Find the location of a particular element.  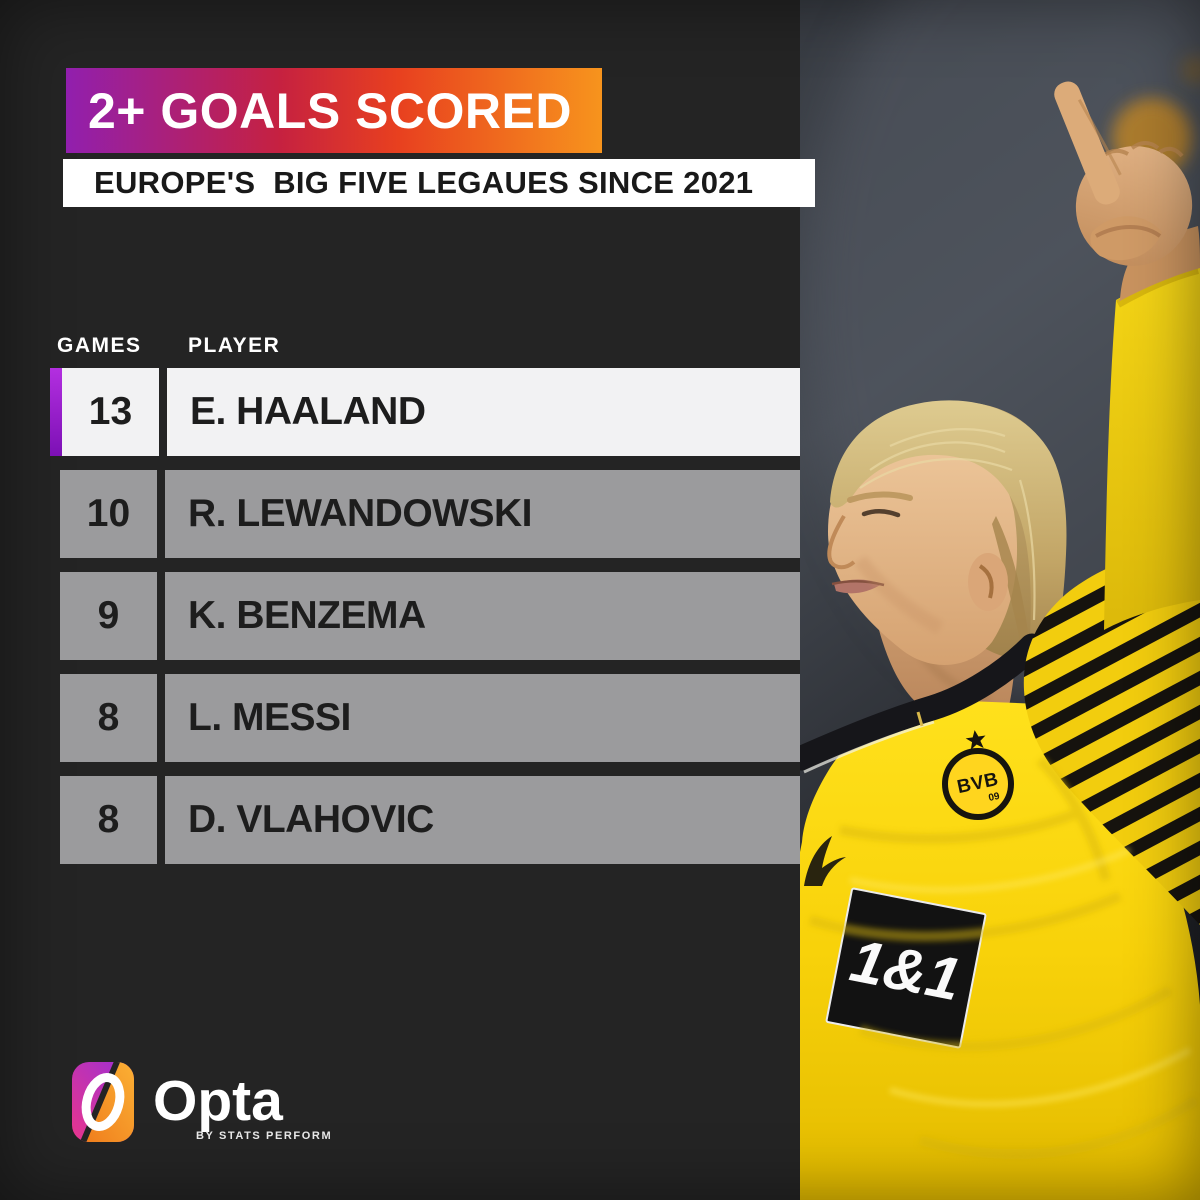

games-cell: 9 is located at coordinates (108, 616).